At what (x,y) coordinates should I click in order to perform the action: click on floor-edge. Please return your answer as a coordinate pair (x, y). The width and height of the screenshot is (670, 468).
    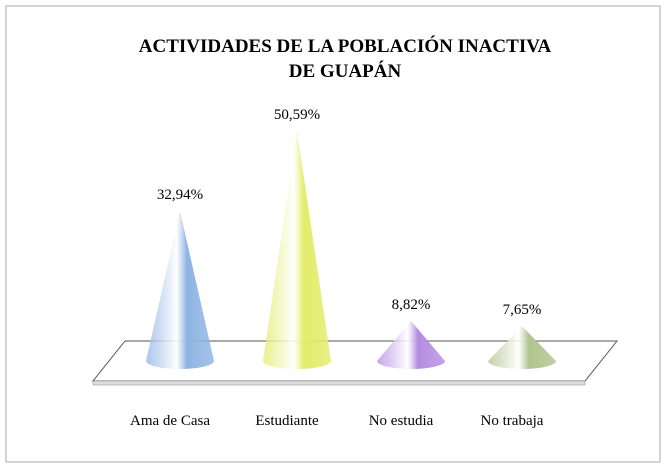
    Looking at the image, I should click on (339, 383).